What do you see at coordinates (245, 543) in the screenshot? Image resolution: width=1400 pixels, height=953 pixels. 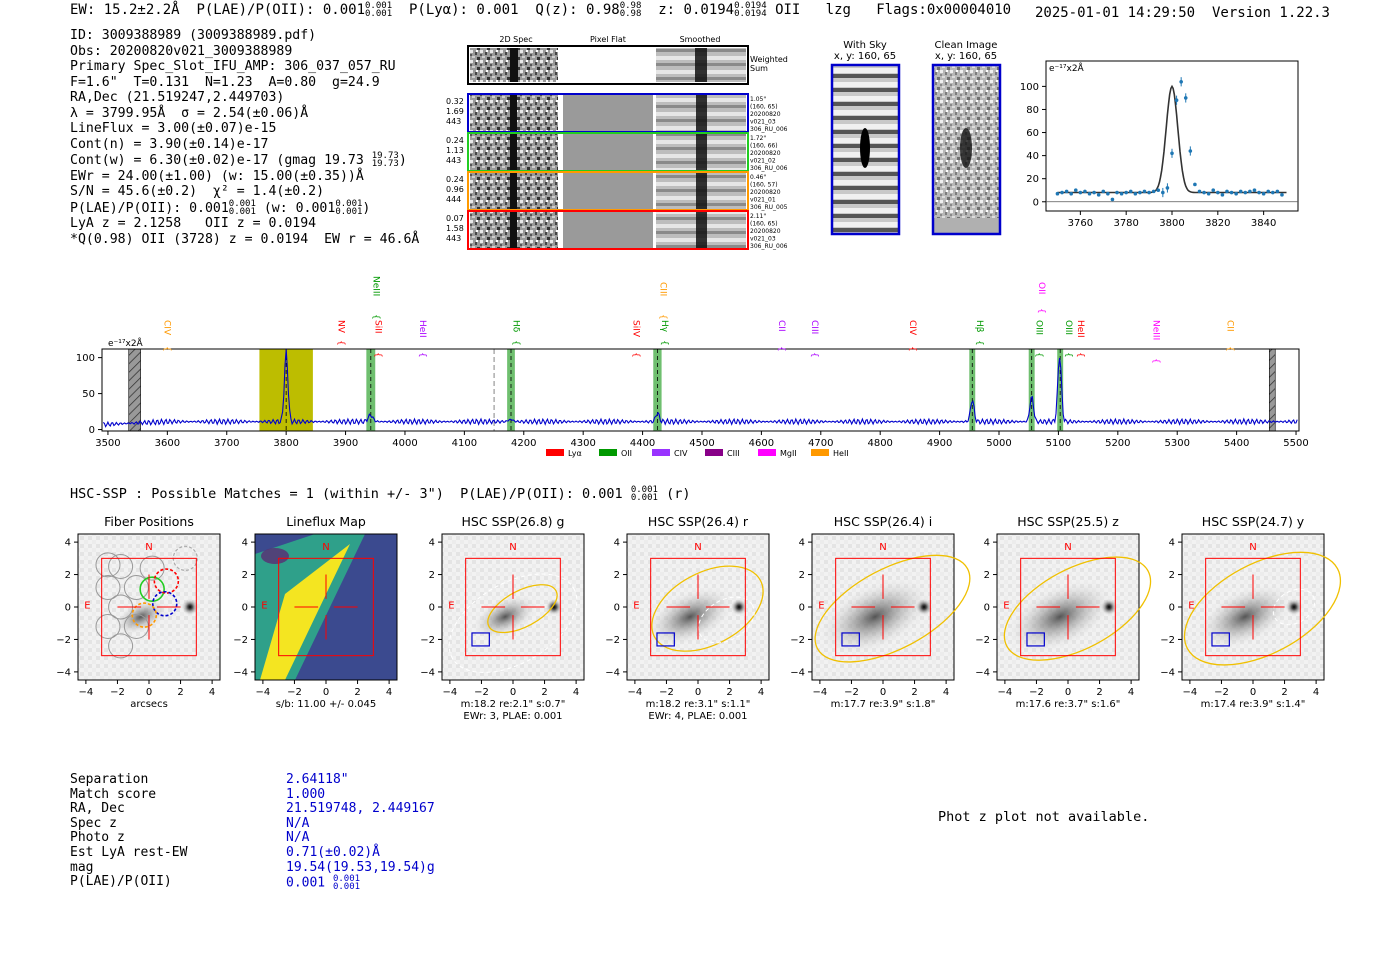 I see `hsc-ytick-label: 4` at bounding box center [245, 543].